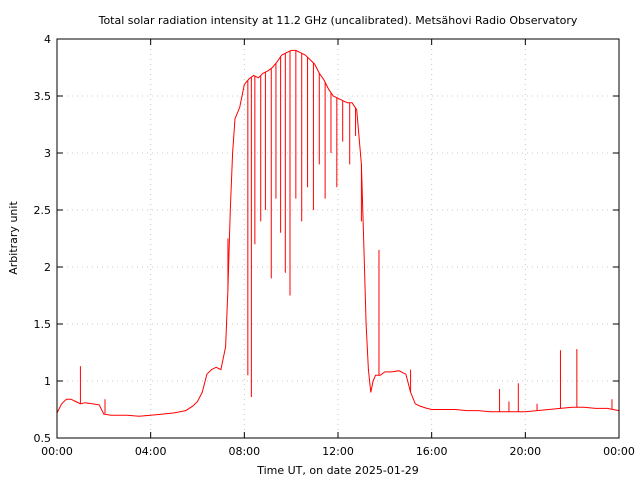 Image resolution: width=640 pixels, height=480 pixels. I want to click on y-tick-label: 4, so click(47, 39).